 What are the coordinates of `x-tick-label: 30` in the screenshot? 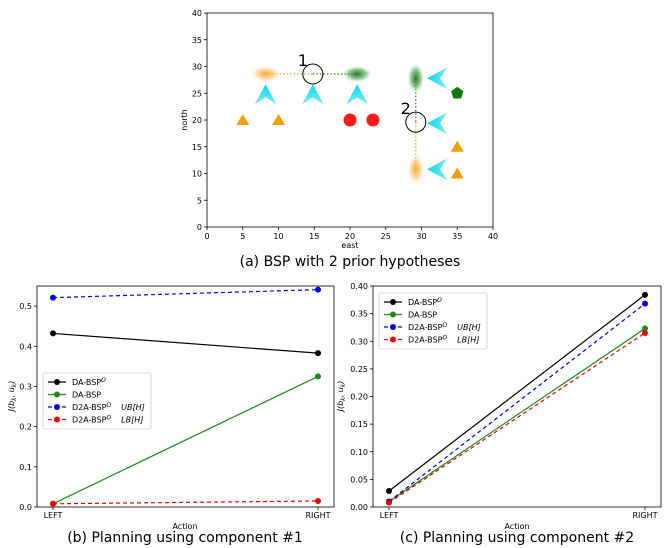 It's located at (421, 236).